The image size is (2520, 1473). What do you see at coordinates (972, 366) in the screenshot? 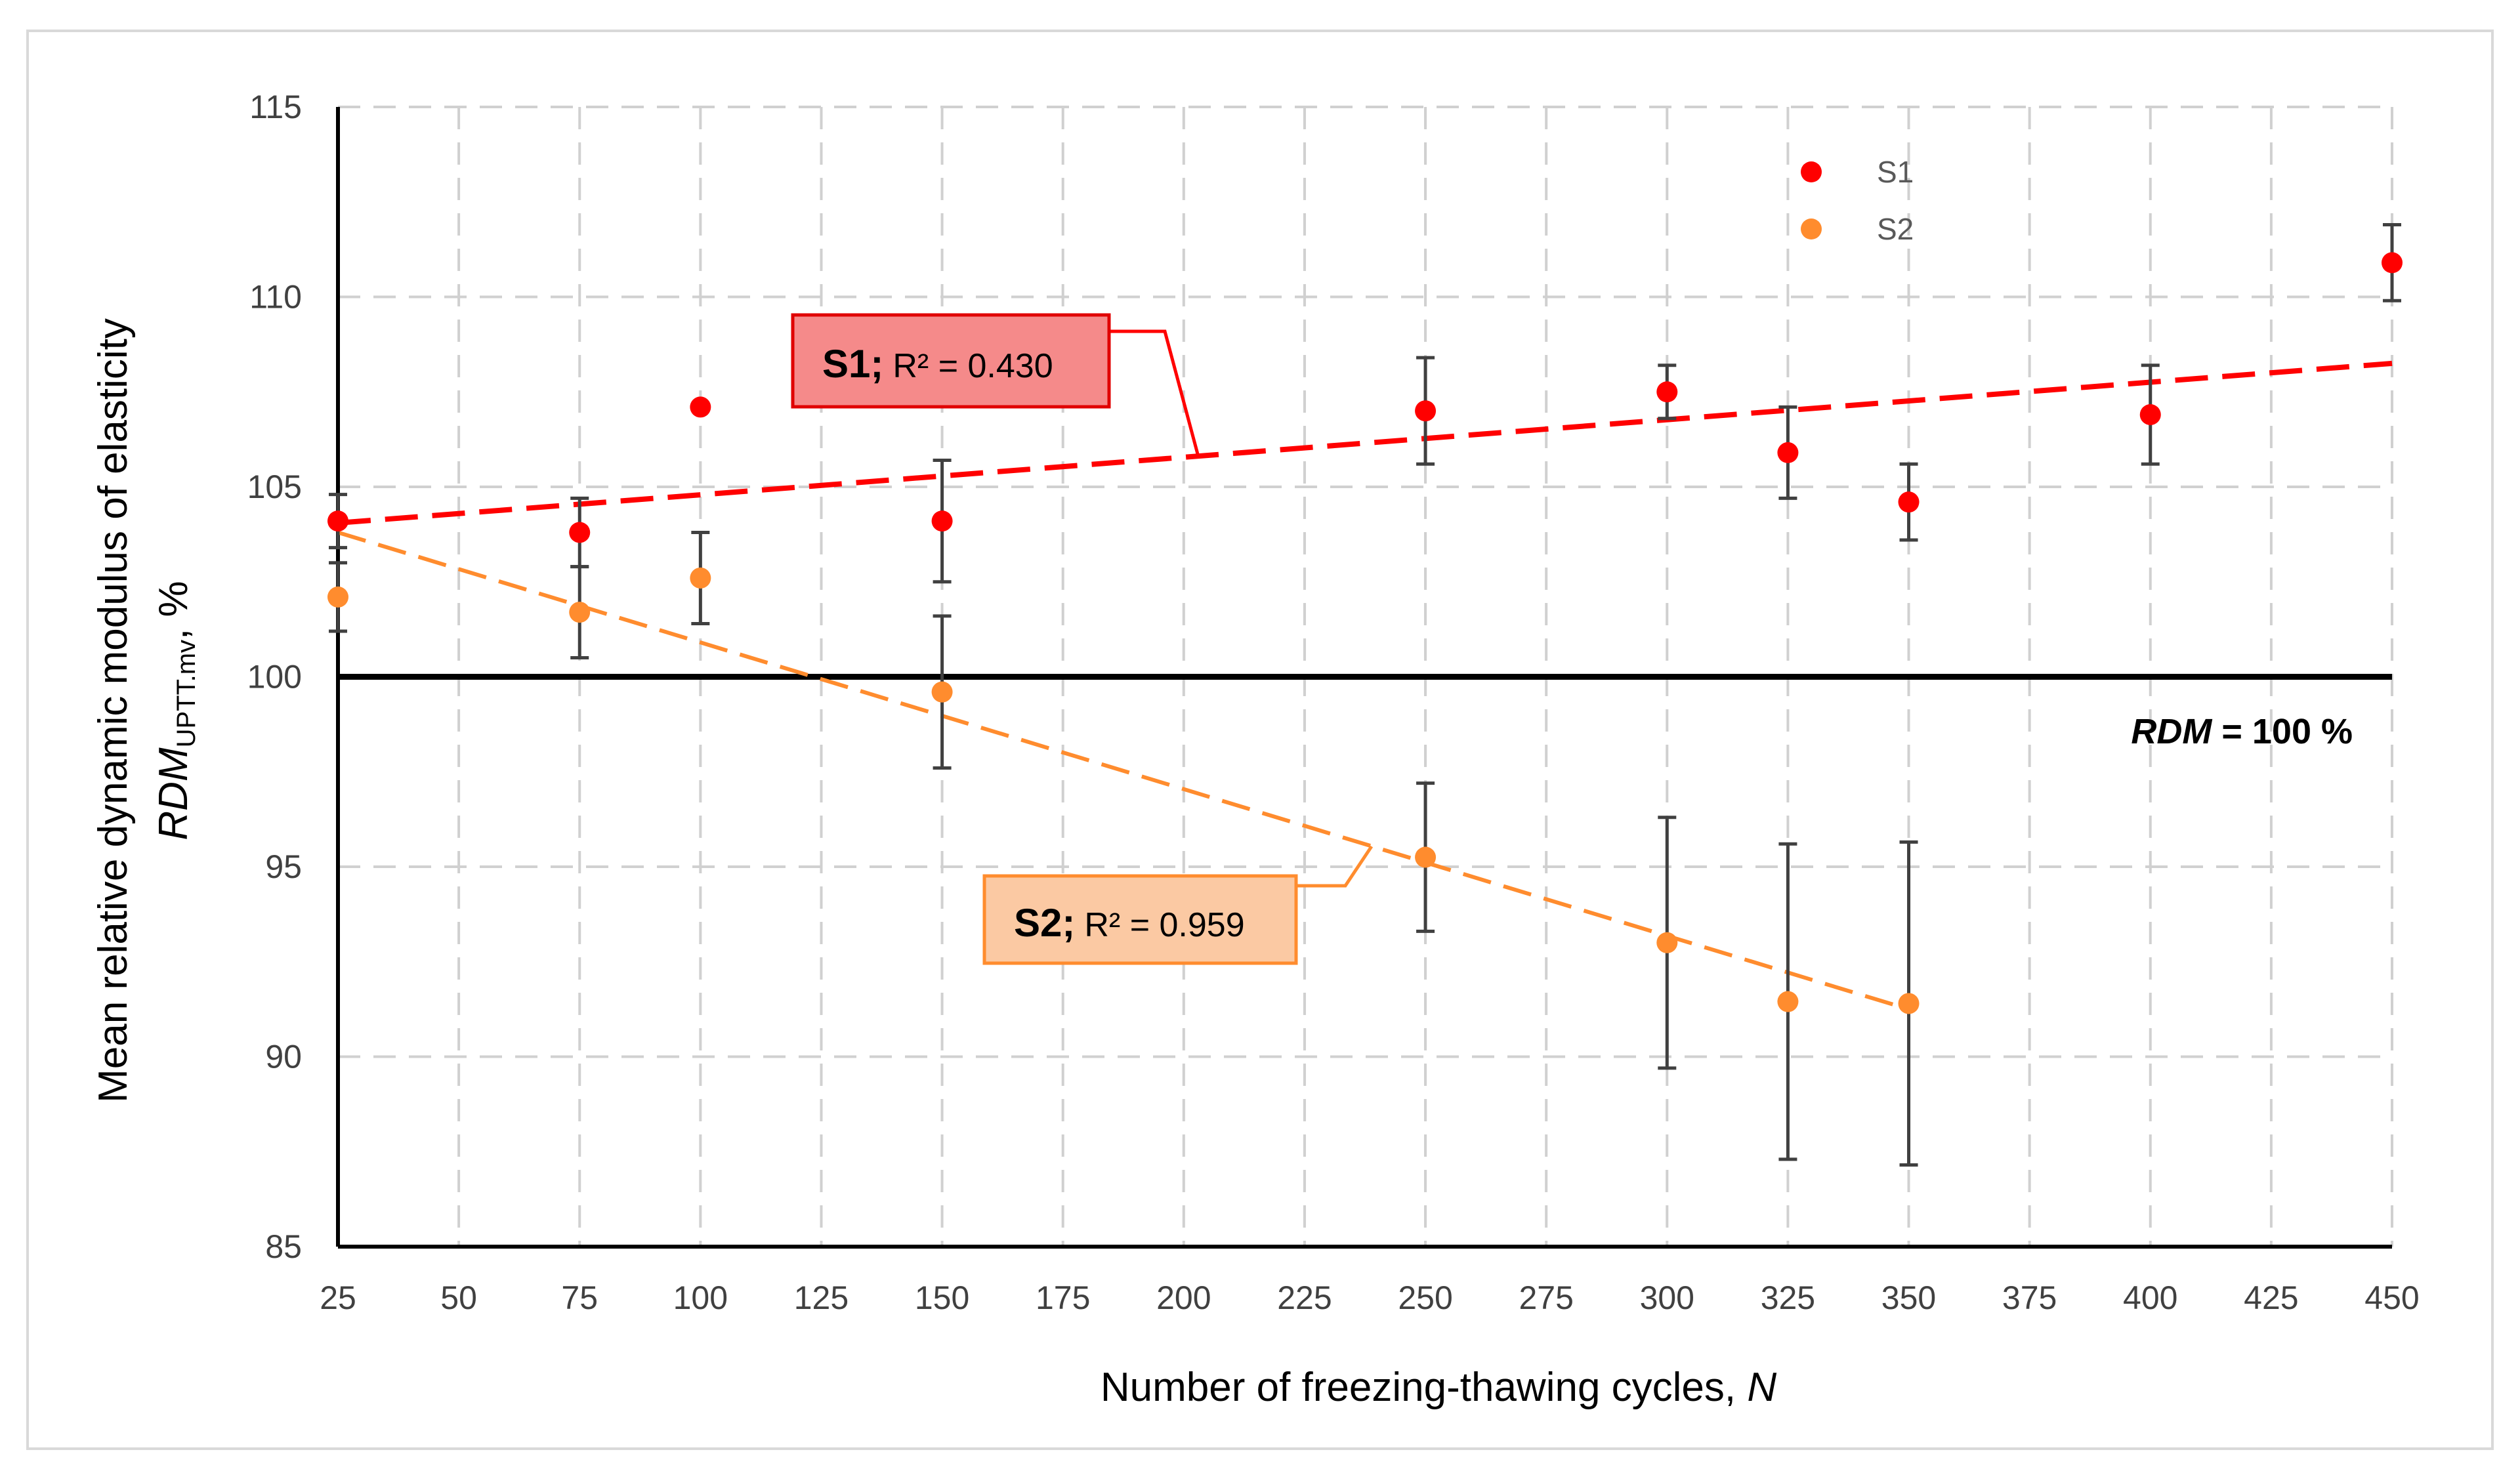
I see `callout-s1-r2: R² = 0.430` at bounding box center [972, 366].